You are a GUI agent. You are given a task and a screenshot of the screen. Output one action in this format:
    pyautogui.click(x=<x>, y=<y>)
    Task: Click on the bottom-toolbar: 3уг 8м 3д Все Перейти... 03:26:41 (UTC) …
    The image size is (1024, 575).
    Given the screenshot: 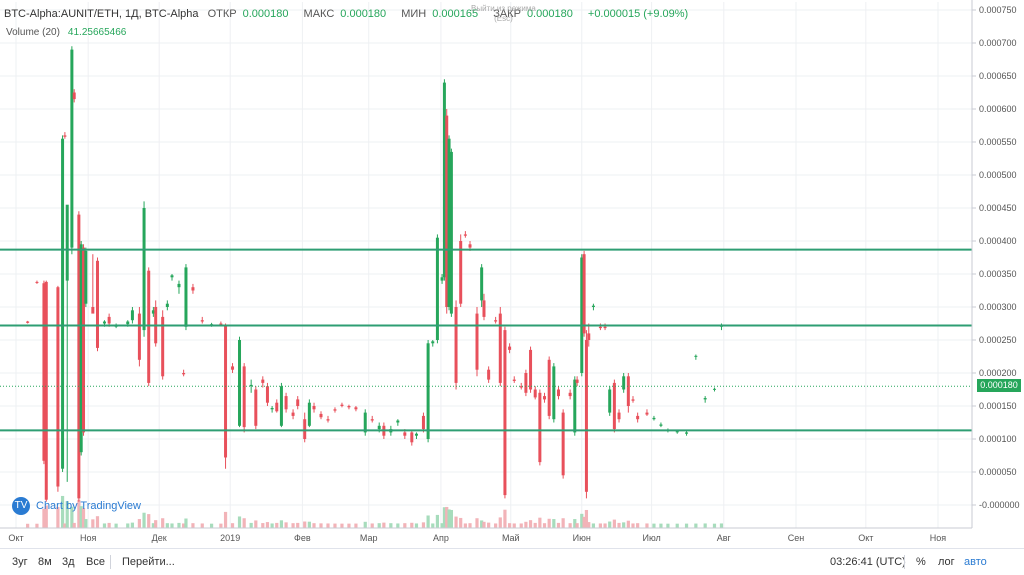 What is the action you would take?
    pyautogui.click(x=512, y=561)
    